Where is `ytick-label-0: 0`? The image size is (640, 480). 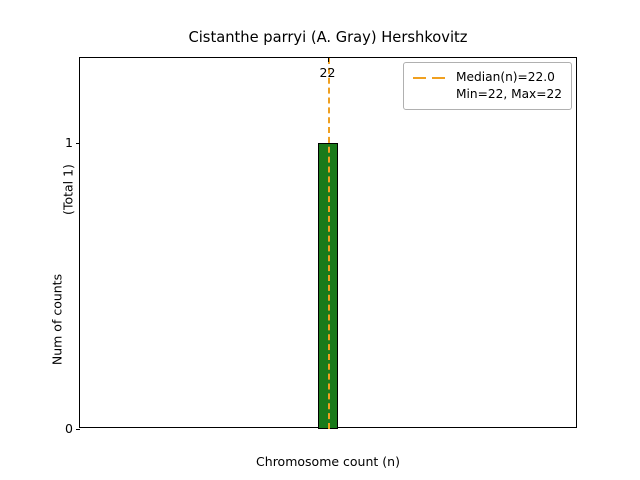 ytick-label-0: 0 is located at coordinates (69, 428).